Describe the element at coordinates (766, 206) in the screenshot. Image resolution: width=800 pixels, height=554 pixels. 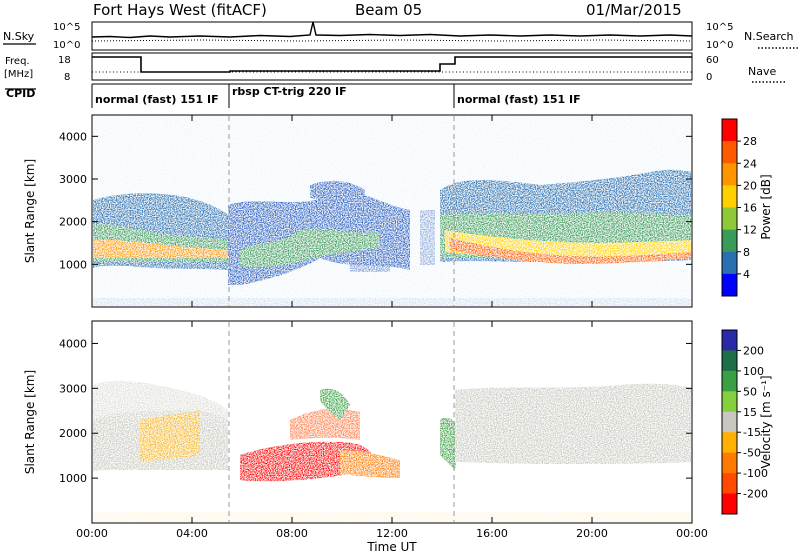
I see `power-colorbar-label: Power [dB]` at that location.